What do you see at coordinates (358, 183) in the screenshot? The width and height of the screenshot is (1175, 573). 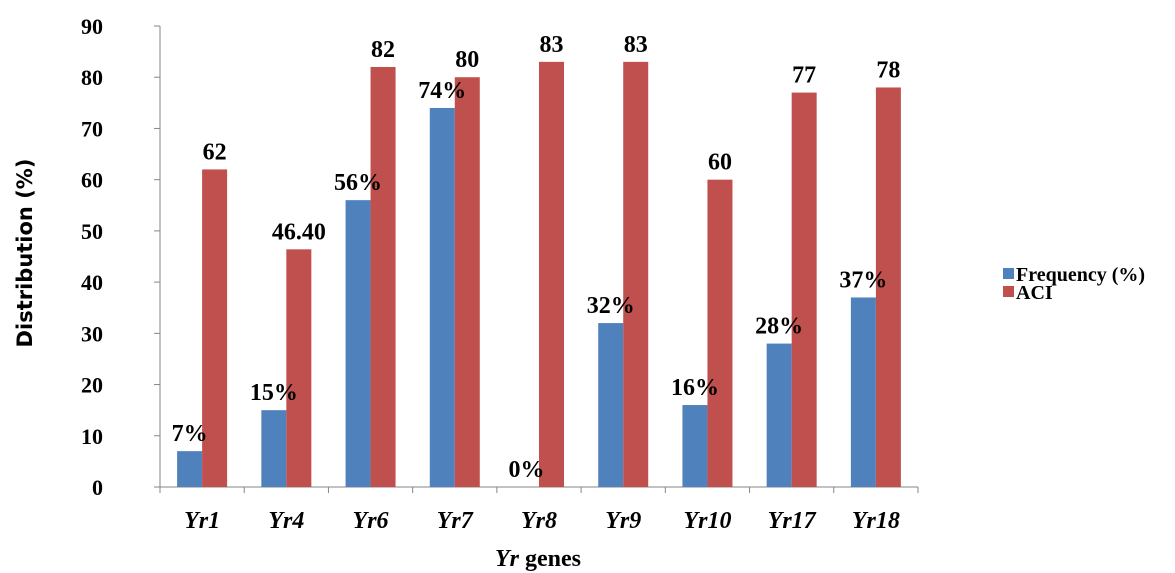 I see `data-label-frequency: 56%` at bounding box center [358, 183].